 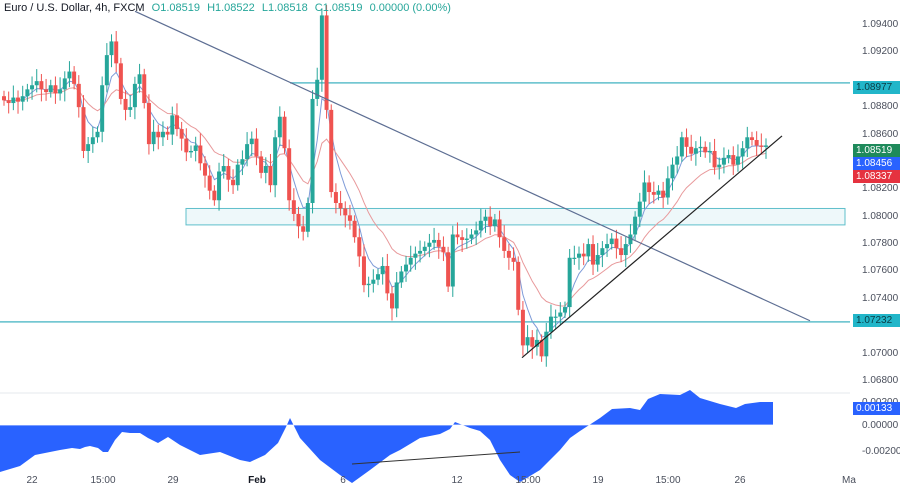 What do you see at coordinates (880, 107) in the screenshot?
I see `price-tick: 1.08800` at bounding box center [880, 107].